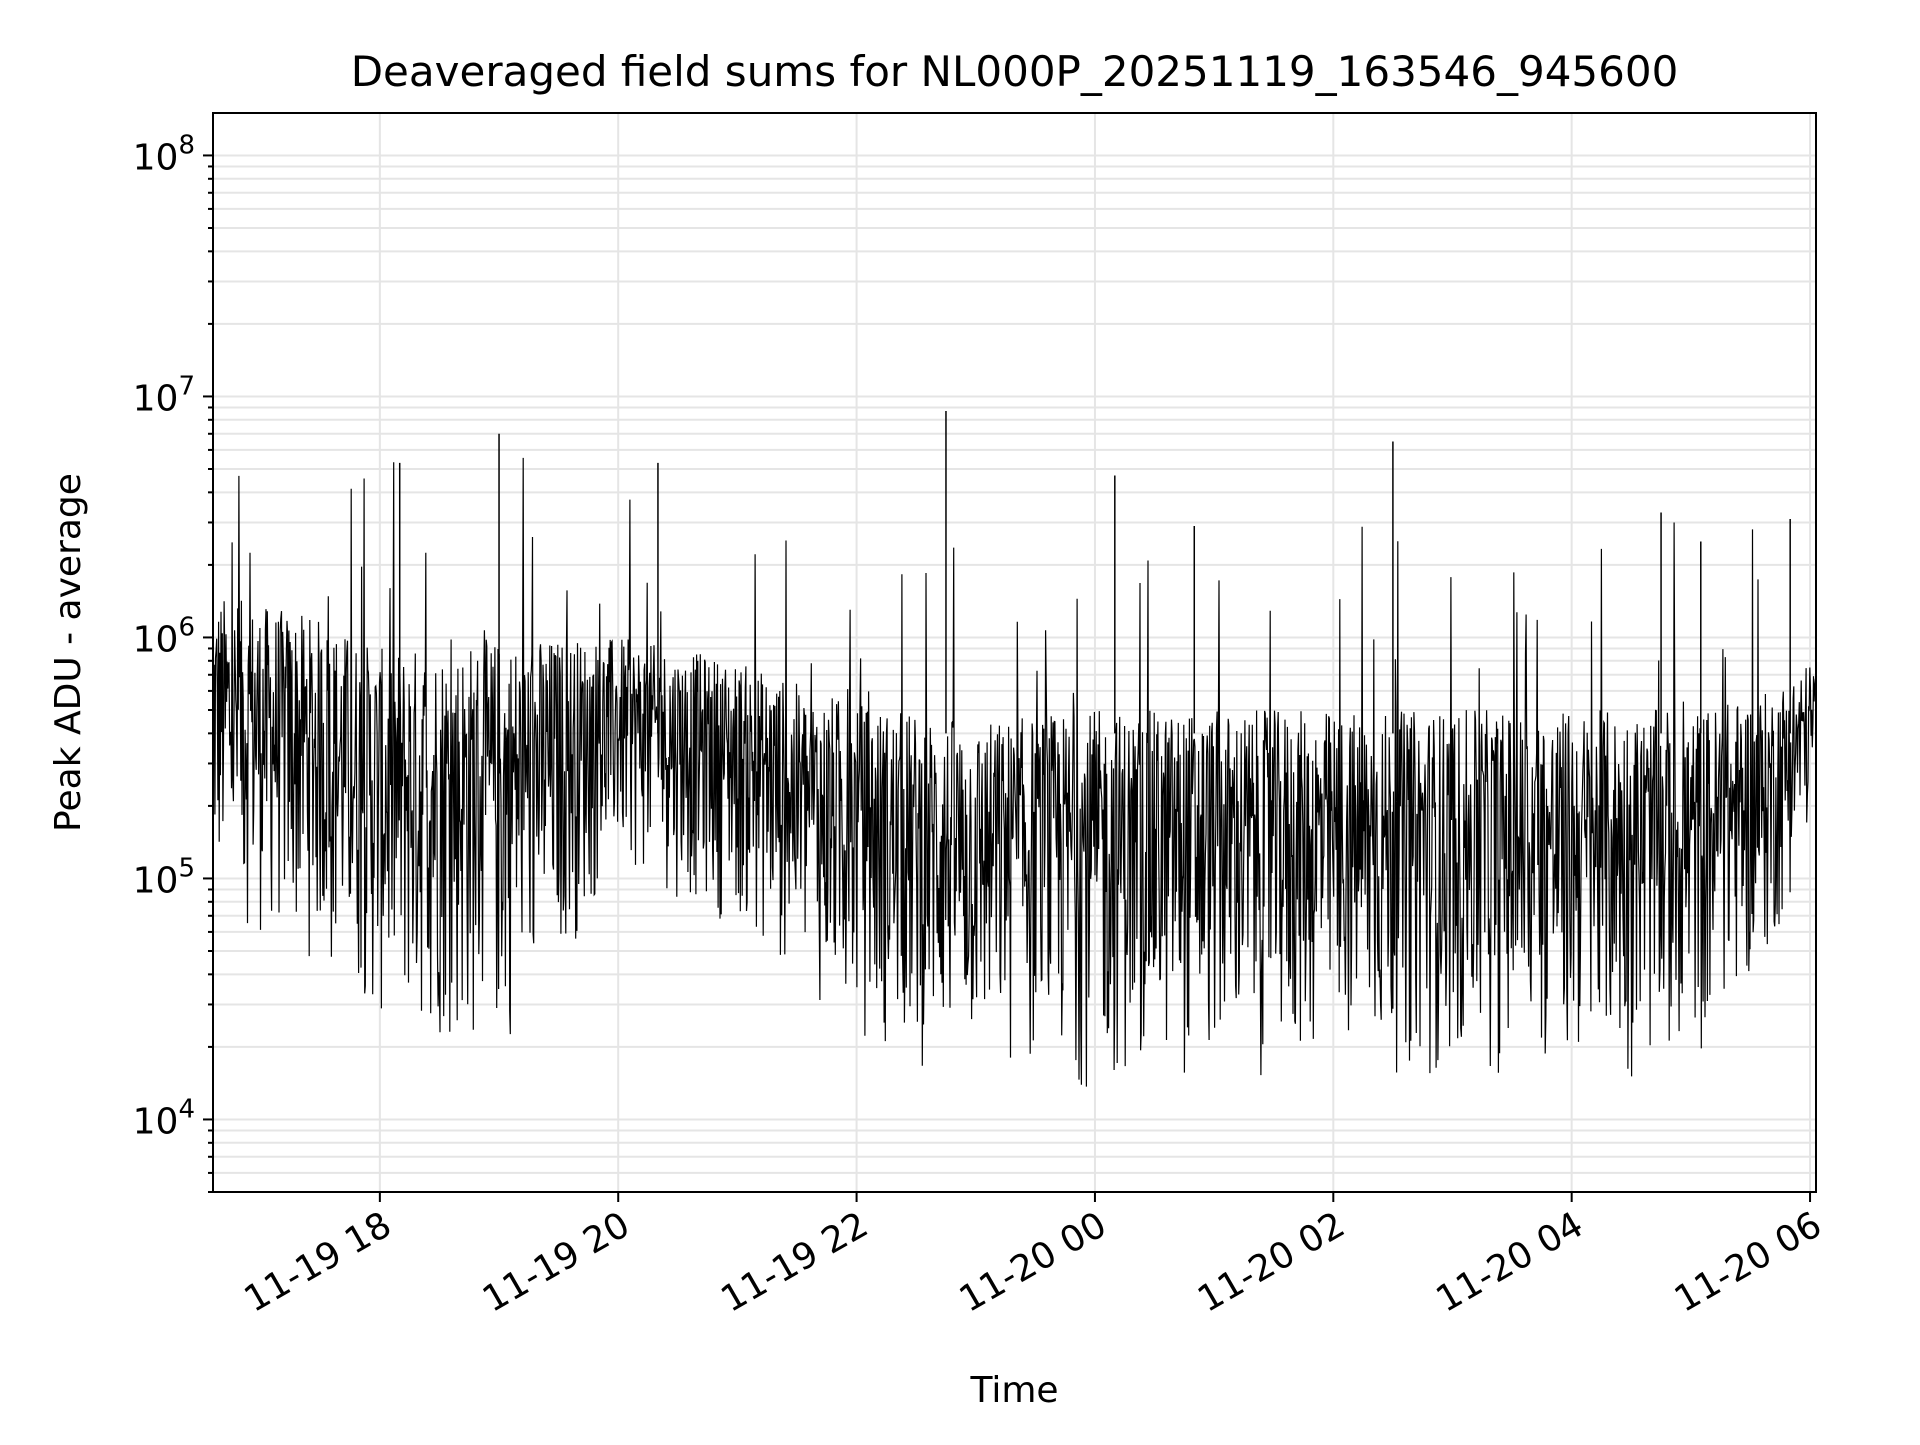 The image size is (1920, 1445). What do you see at coordinates (1013, 1390) in the screenshot?
I see `x-axis-label: Time` at bounding box center [1013, 1390].